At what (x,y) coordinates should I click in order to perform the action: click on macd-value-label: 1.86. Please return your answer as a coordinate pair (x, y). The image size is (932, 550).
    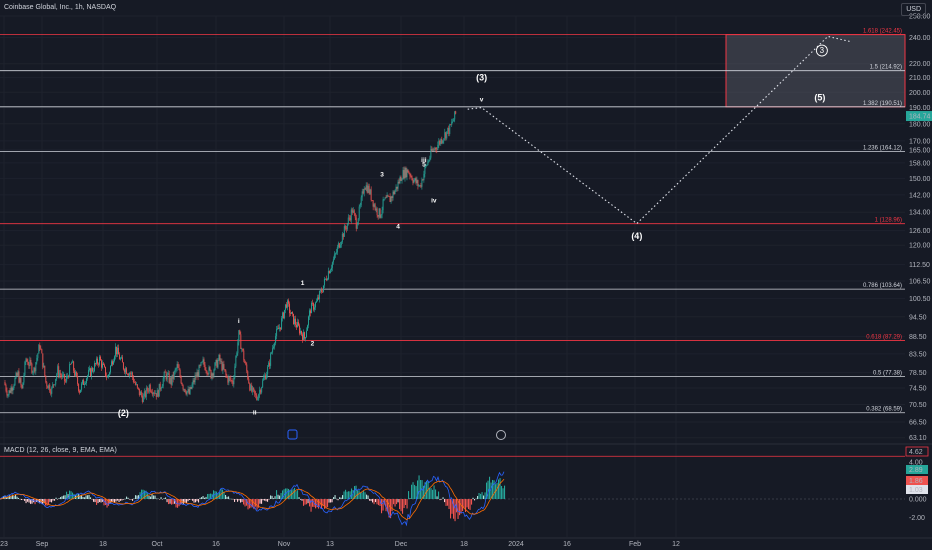
    Looking at the image, I should click on (916, 481).